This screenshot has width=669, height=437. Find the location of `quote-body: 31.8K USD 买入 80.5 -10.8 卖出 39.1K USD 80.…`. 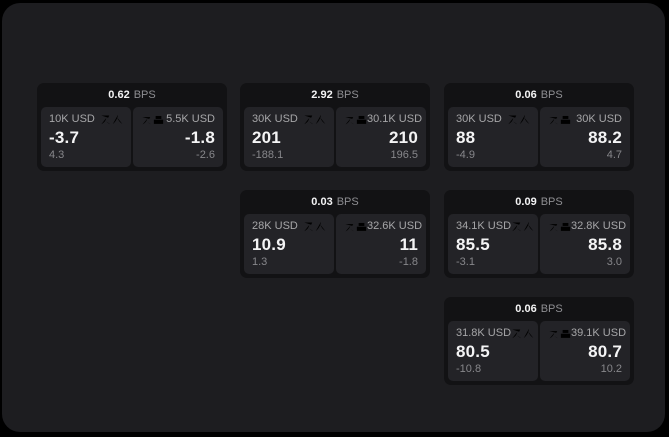

quote-body: 31.8K USD 买入 80.5 -10.8 卖出 39.1K USD 80.… is located at coordinates (539, 351).